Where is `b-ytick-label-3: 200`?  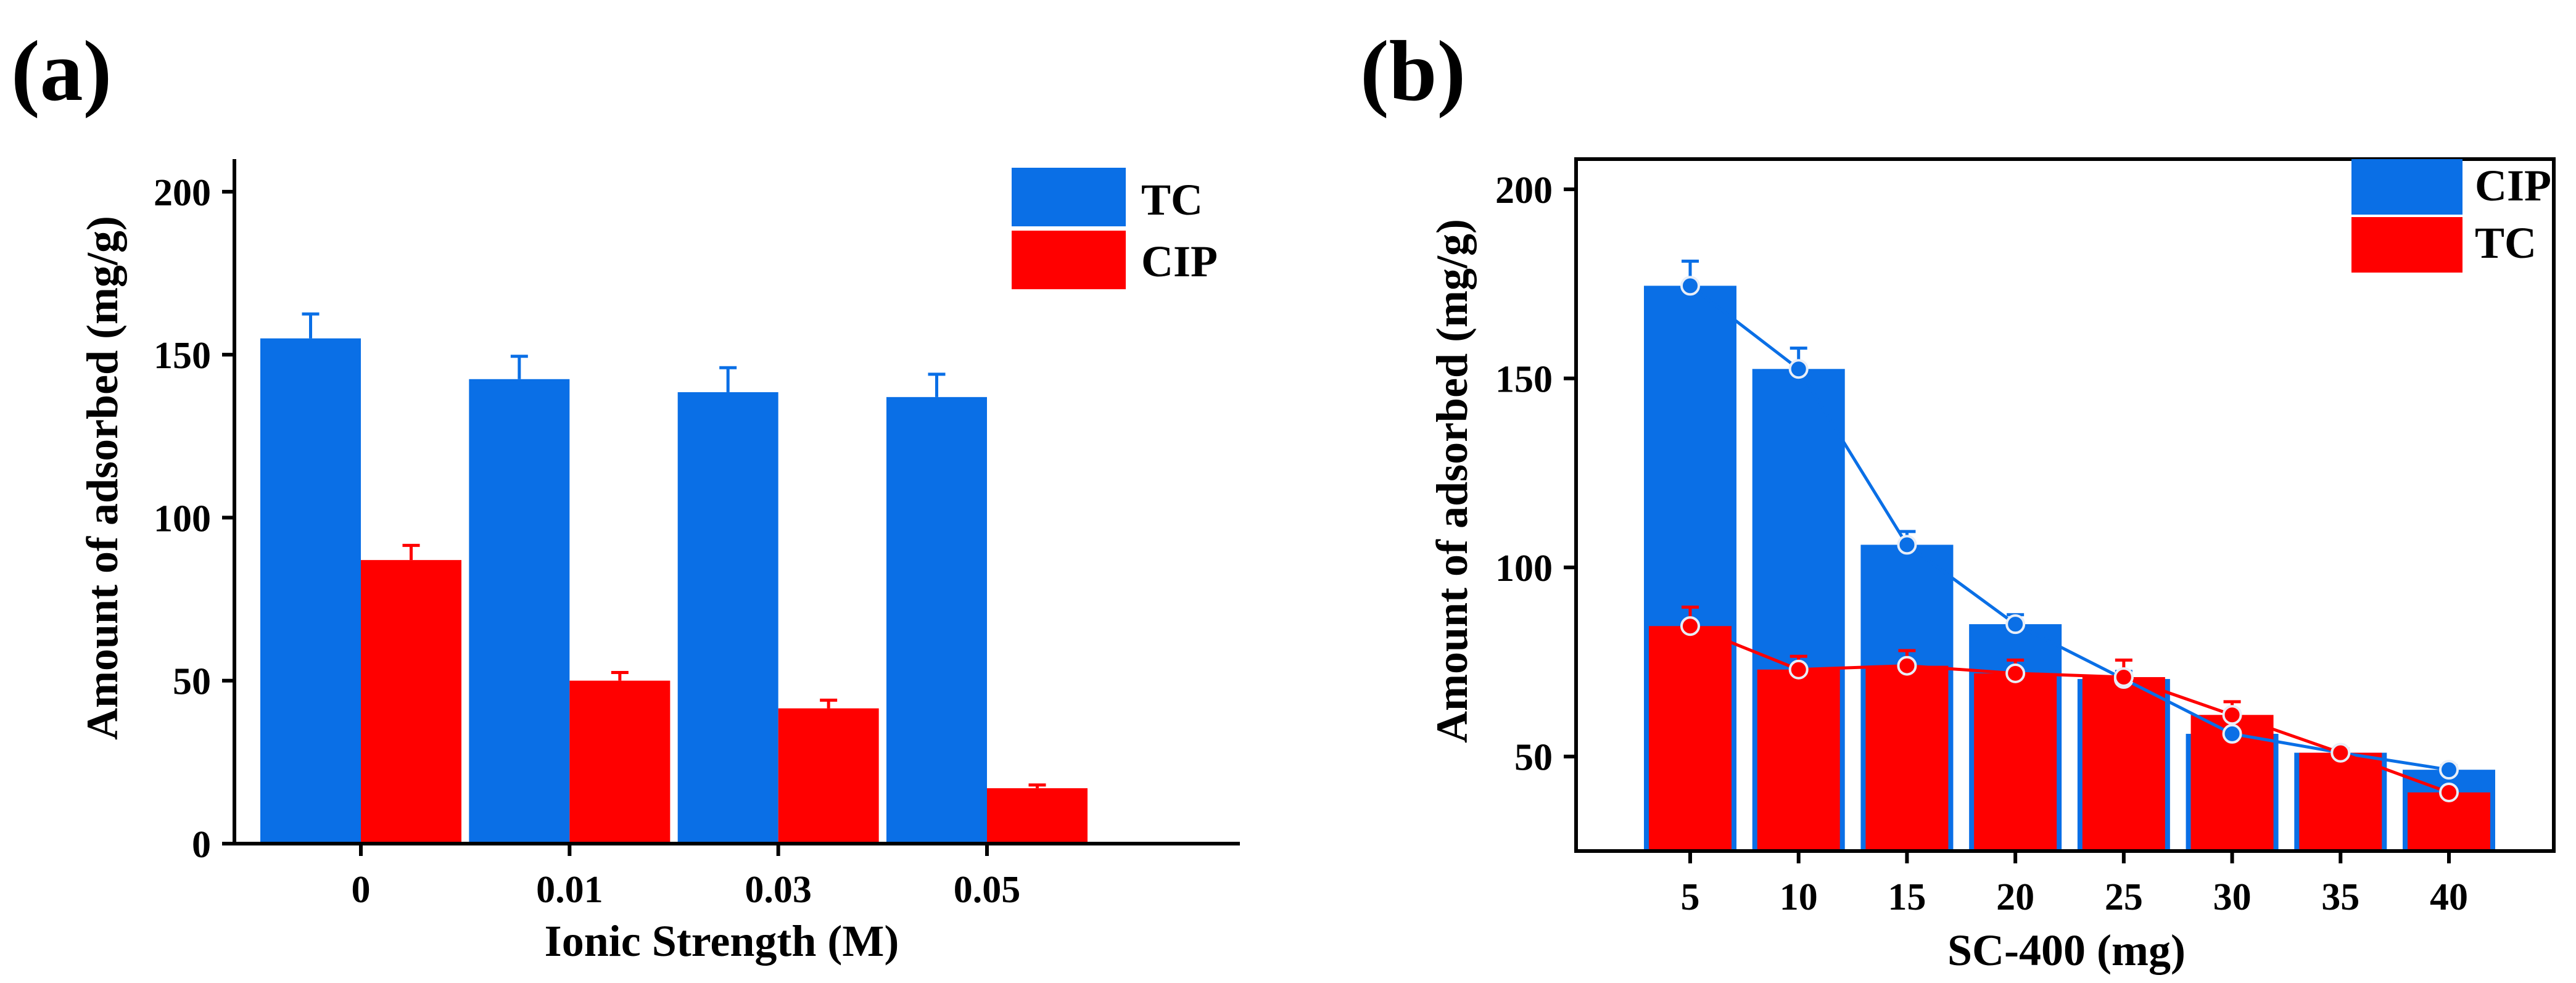 b-ytick-label-3: 200 is located at coordinates (1524, 191).